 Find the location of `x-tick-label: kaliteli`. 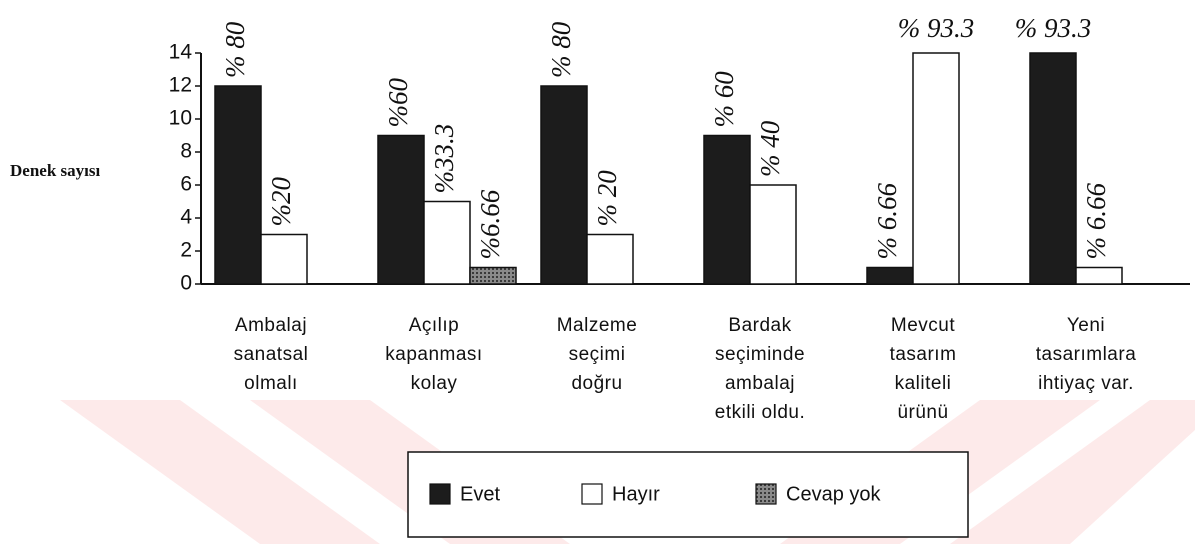

x-tick-label: kaliteli is located at coordinates (923, 383).